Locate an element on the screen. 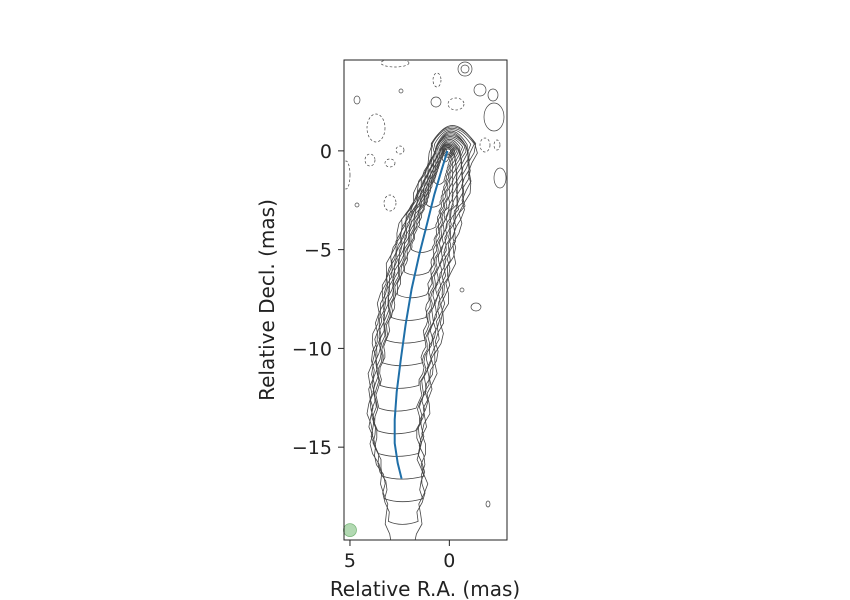  x-tick-label: 0 is located at coordinates (449, 561).